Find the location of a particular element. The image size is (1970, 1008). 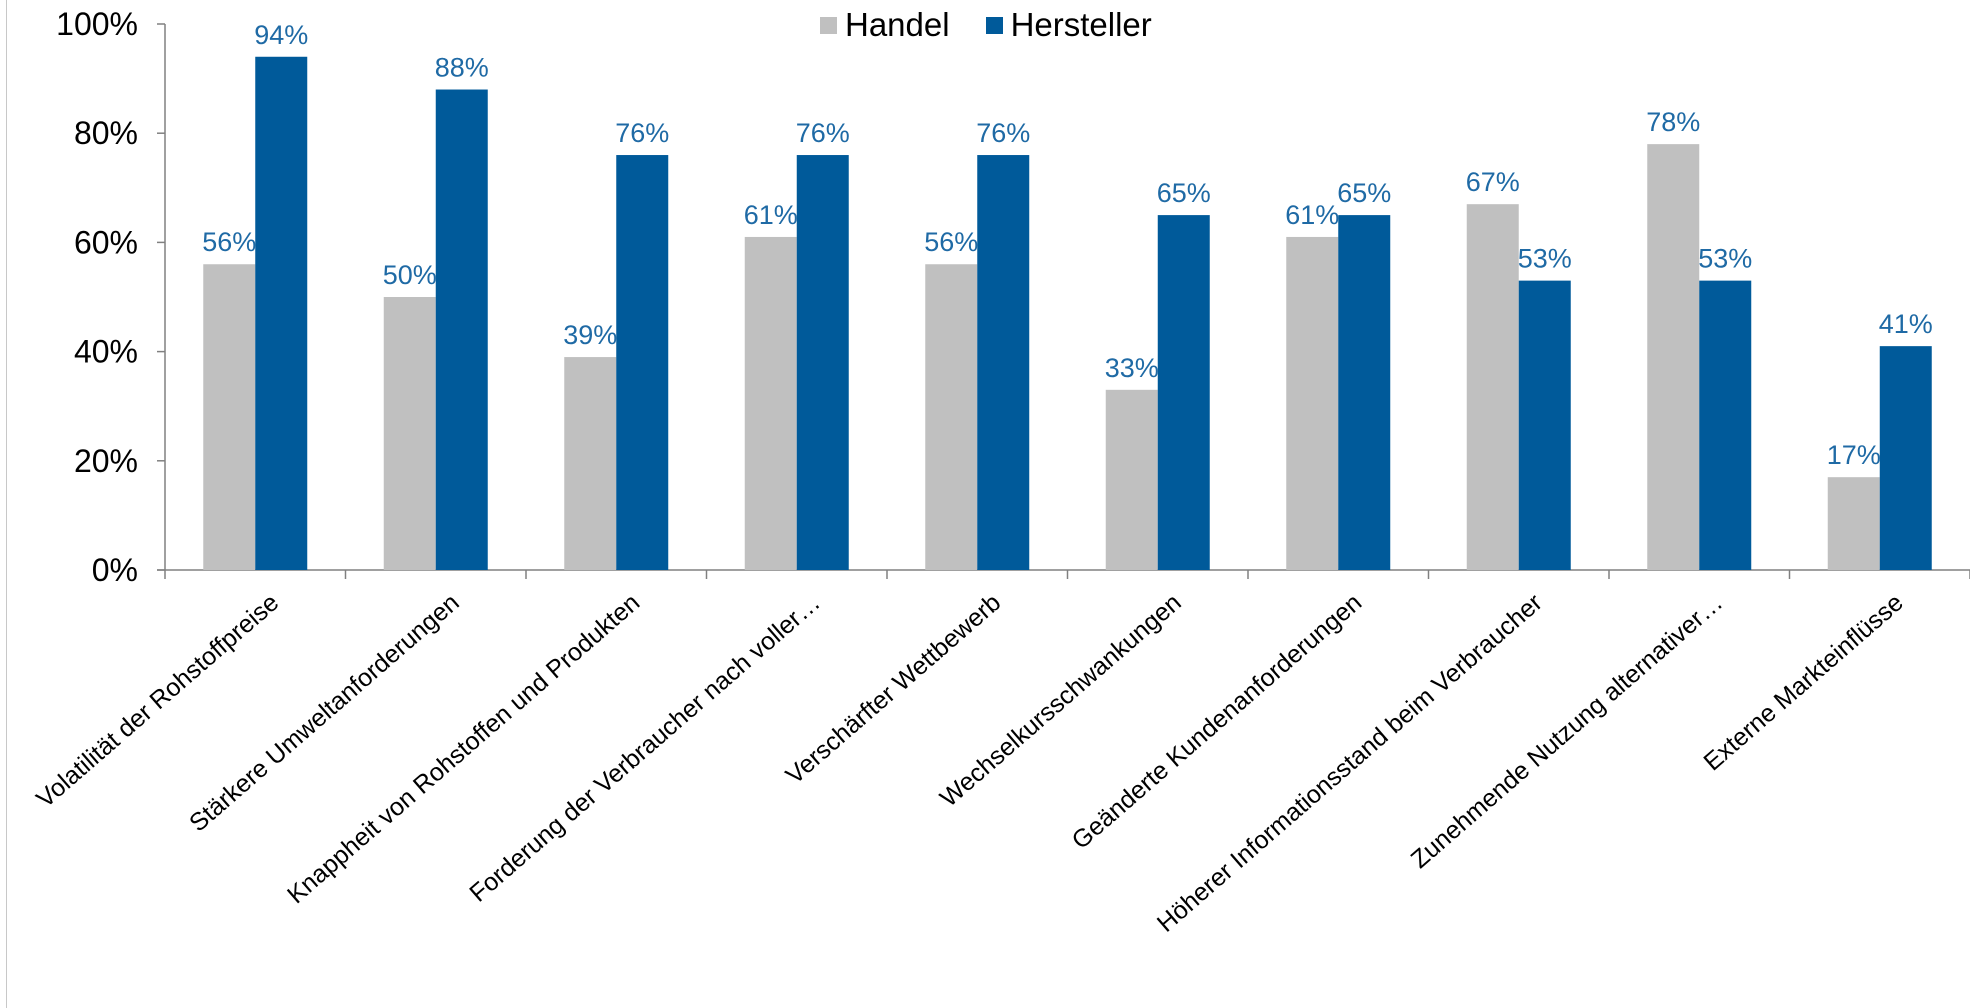

data-label-hersteller: 94% is located at coordinates (281, 35).